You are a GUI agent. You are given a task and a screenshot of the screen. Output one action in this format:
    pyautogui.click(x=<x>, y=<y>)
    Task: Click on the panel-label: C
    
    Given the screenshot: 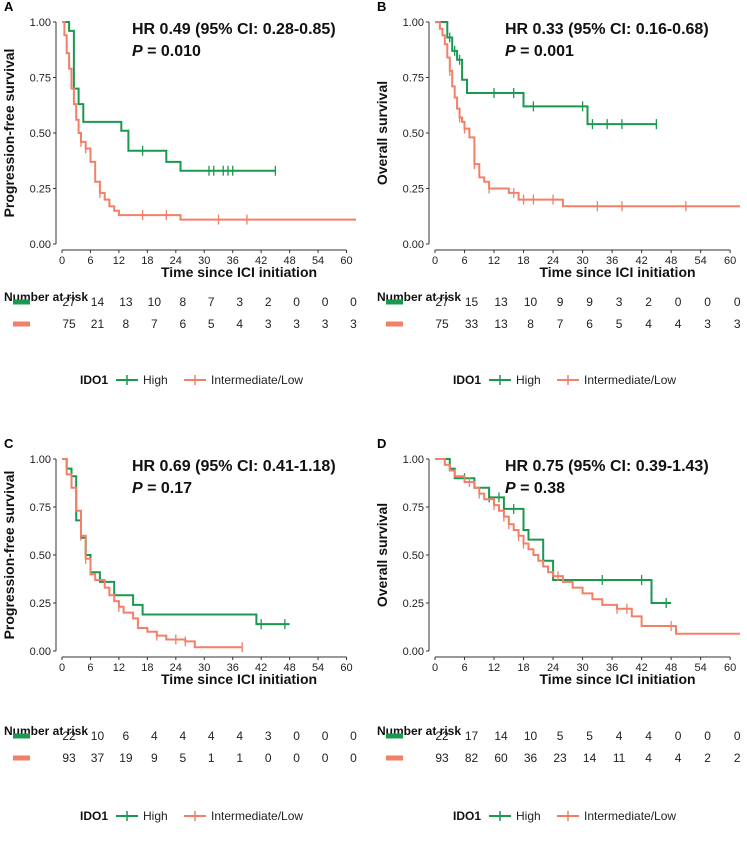 What is the action you would take?
    pyautogui.click(x=9, y=443)
    